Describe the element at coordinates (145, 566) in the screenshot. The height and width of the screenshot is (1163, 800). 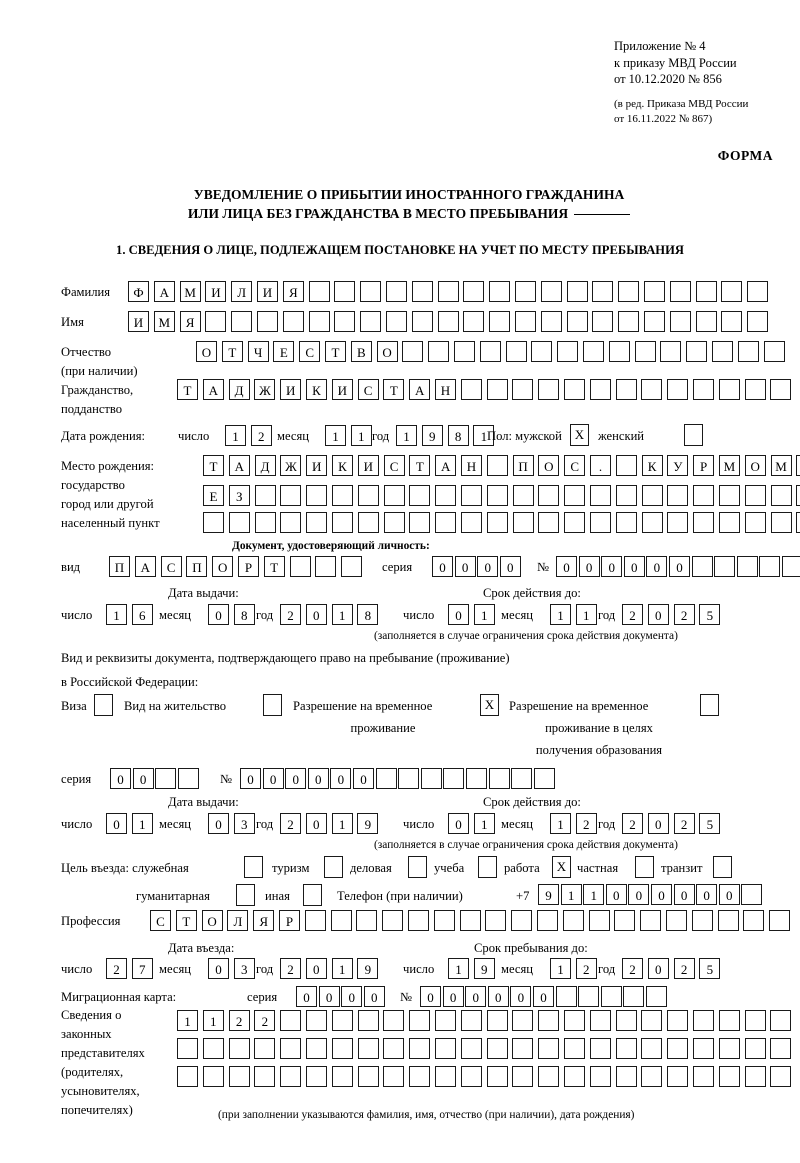
I see `char-box: А` at that location.